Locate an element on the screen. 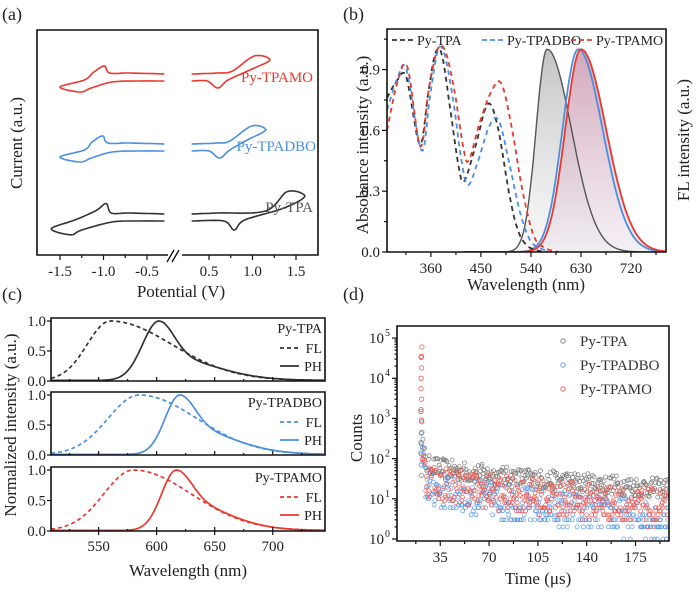 The height and width of the screenshot is (592, 700). cv-curve-oxidation-py-tpa is located at coordinates (248, 210).